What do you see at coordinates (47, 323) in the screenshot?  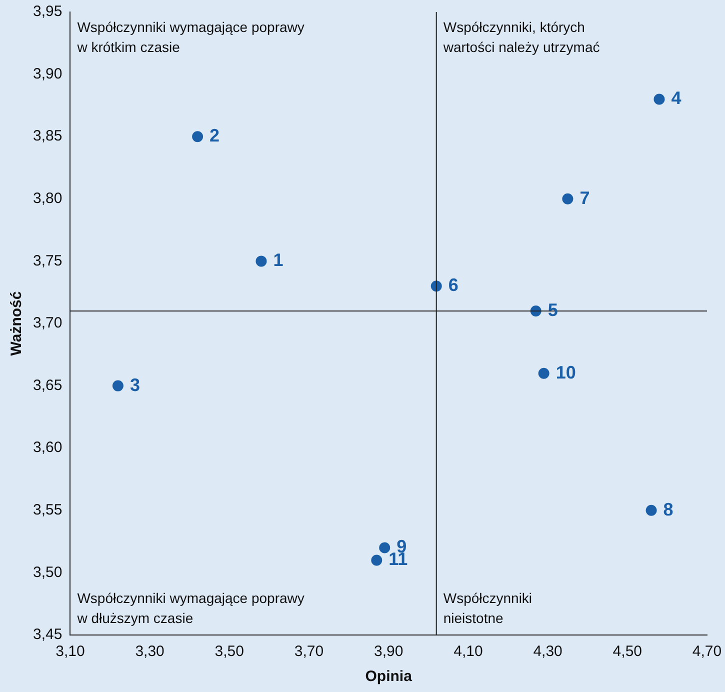 I see `y-tick-label: 3,70` at bounding box center [47, 323].